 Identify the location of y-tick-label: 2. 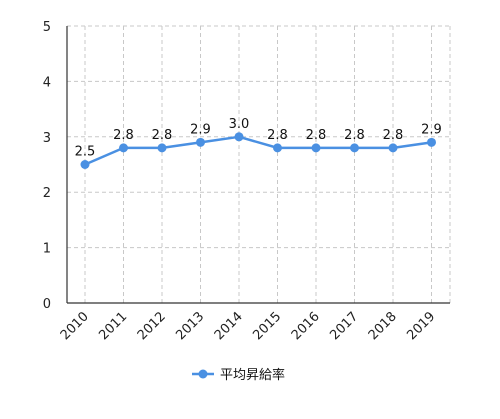
(47, 193).